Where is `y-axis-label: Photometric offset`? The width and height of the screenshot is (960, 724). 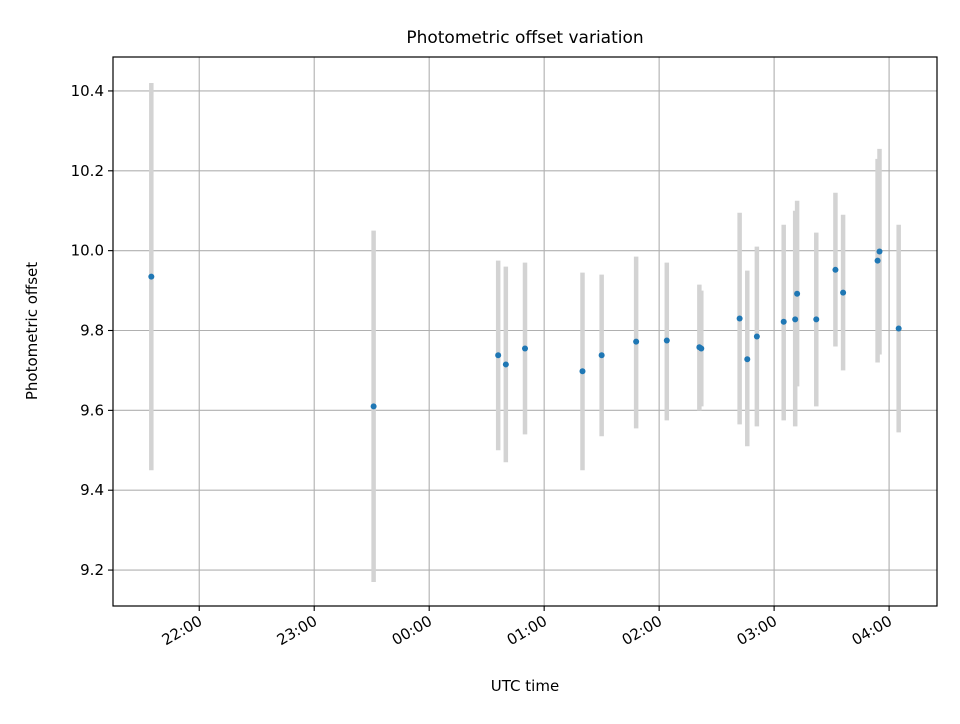
y-axis-label: Photometric offset is located at coordinates (32, 331).